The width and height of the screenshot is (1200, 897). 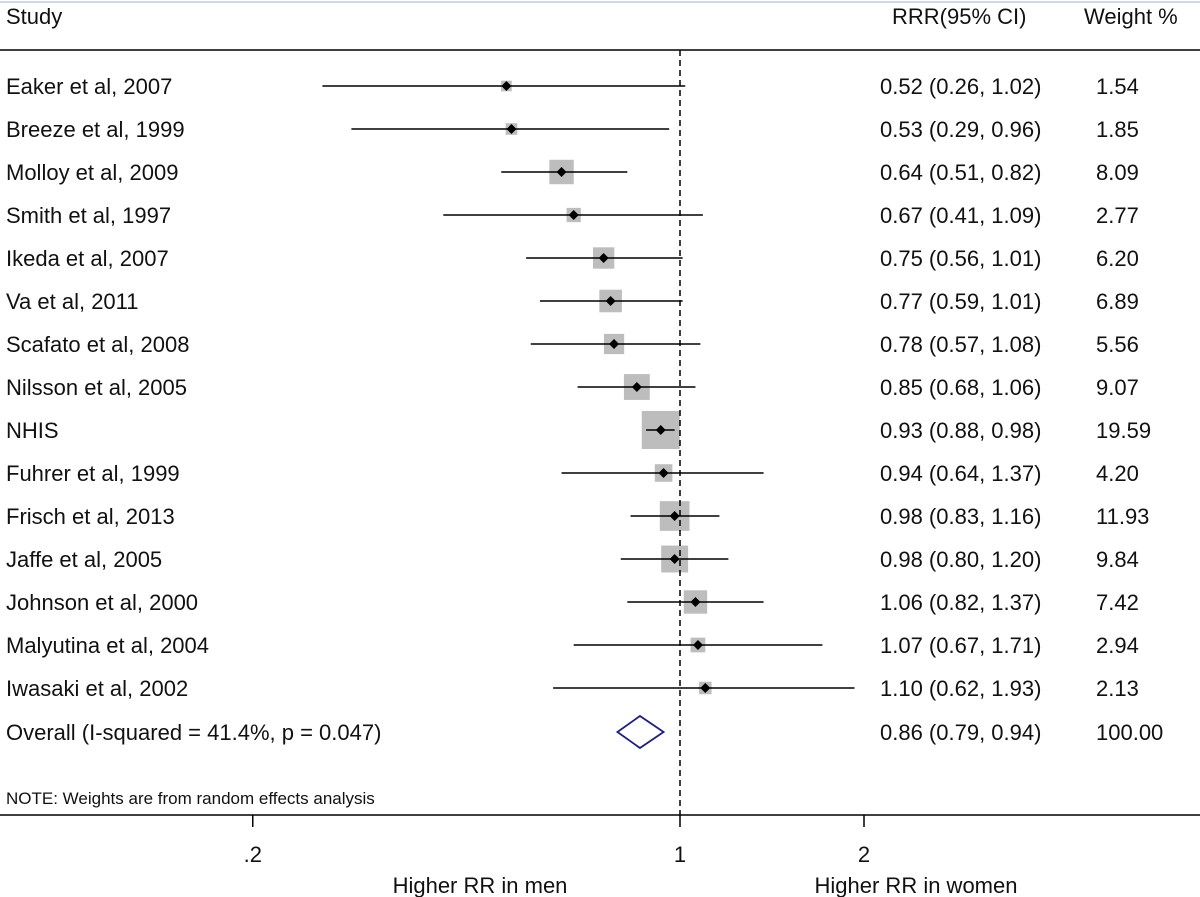 What do you see at coordinates (96, 387) in the screenshot?
I see `study-label: Nilsson et al, 2005` at bounding box center [96, 387].